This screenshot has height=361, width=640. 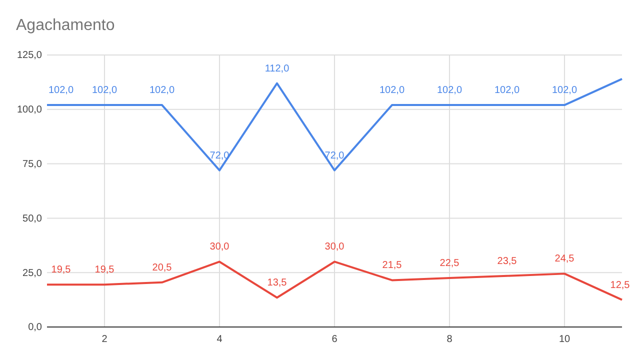 I want to click on data-label: 20,5, so click(x=162, y=268).